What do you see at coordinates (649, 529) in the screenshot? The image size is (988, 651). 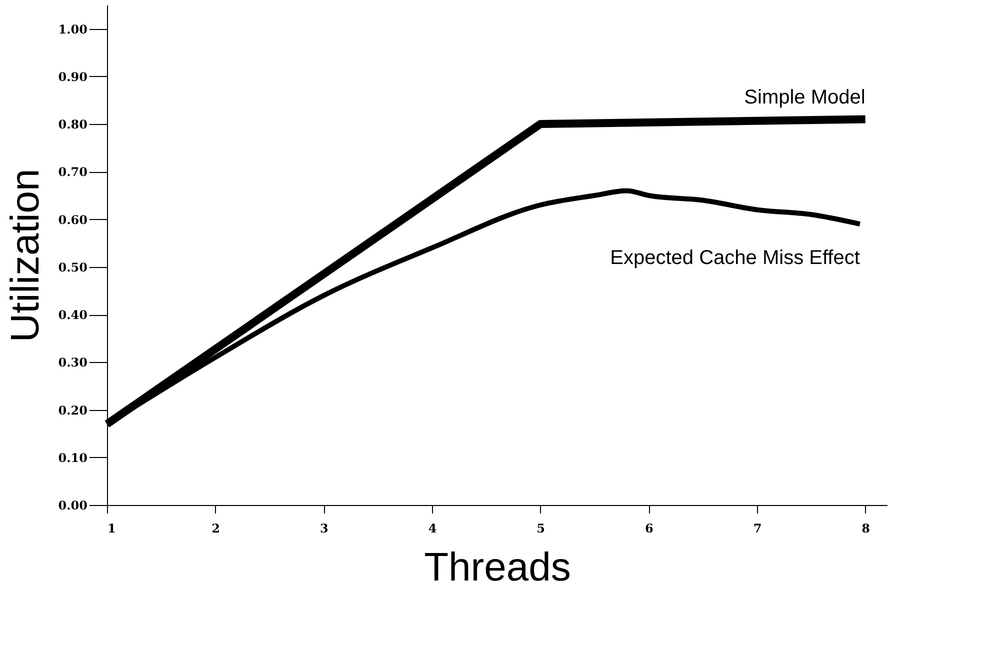 I see `x-tick-label: 6` at bounding box center [649, 529].